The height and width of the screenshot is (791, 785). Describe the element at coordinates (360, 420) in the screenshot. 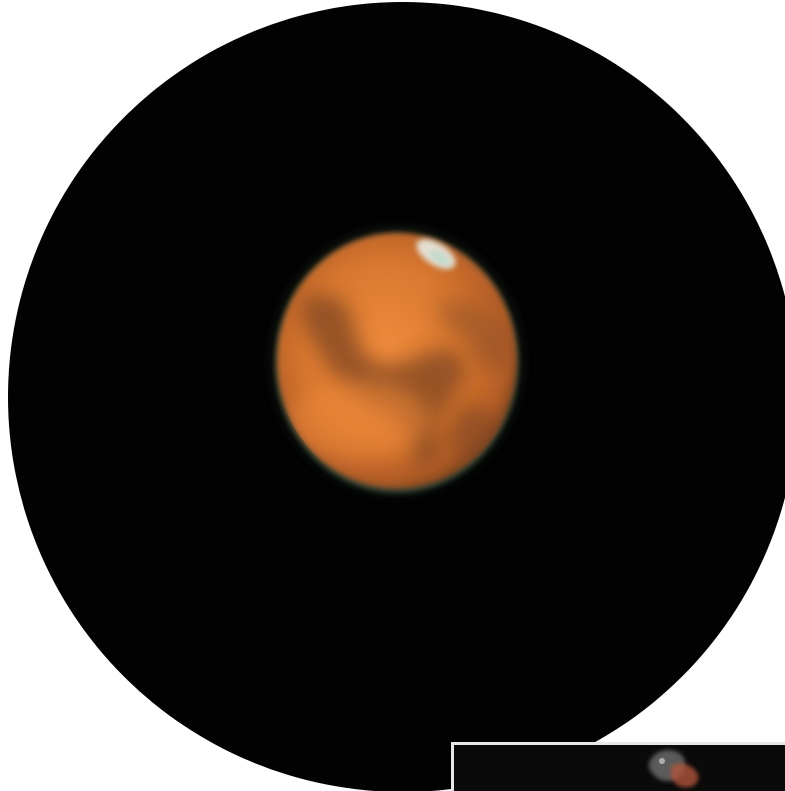

I see `bright-region` at that location.